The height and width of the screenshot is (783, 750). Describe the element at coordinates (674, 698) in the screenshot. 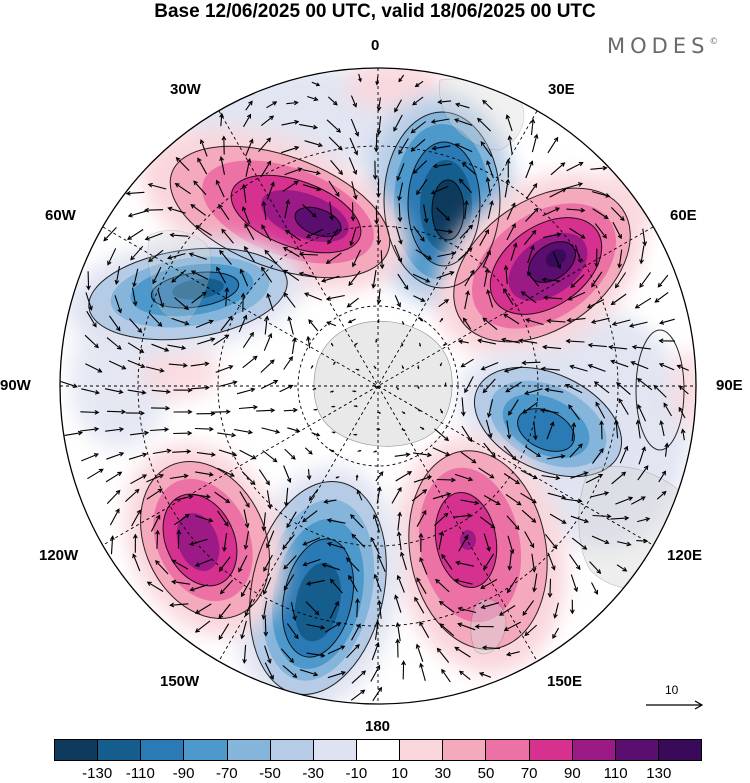

I see `reference-vector: 10` at that location.